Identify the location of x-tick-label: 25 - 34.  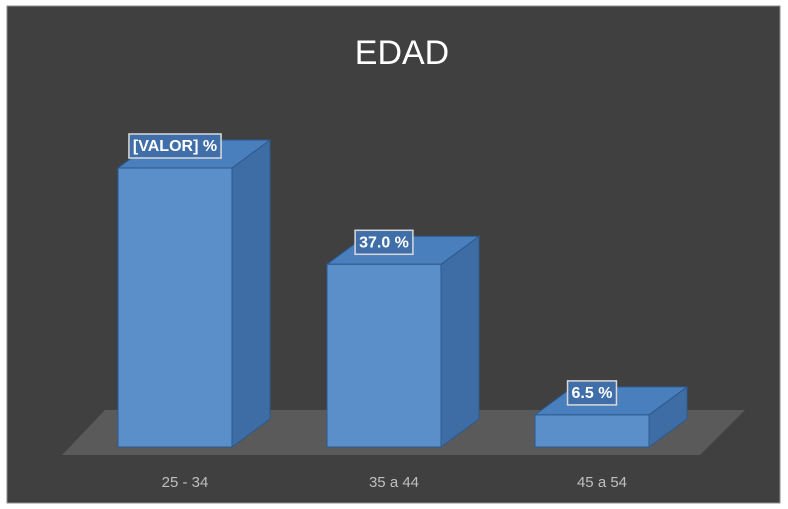
(185, 482).